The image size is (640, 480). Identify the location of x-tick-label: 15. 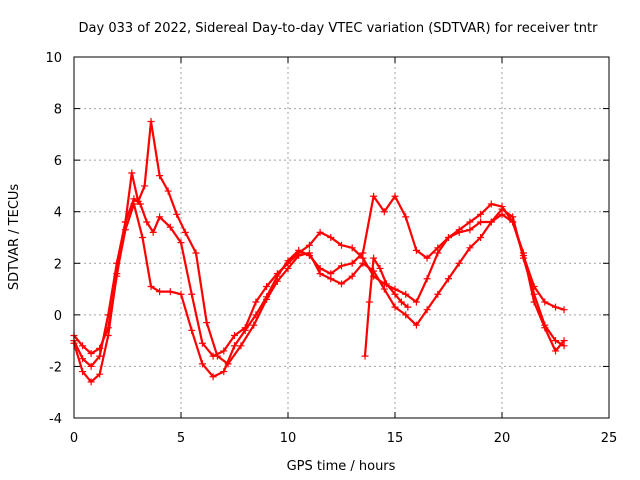
(395, 438).